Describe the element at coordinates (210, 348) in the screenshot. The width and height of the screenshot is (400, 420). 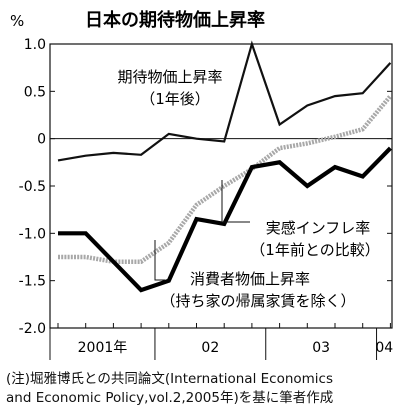
I see `x-period-label: 02` at that location.